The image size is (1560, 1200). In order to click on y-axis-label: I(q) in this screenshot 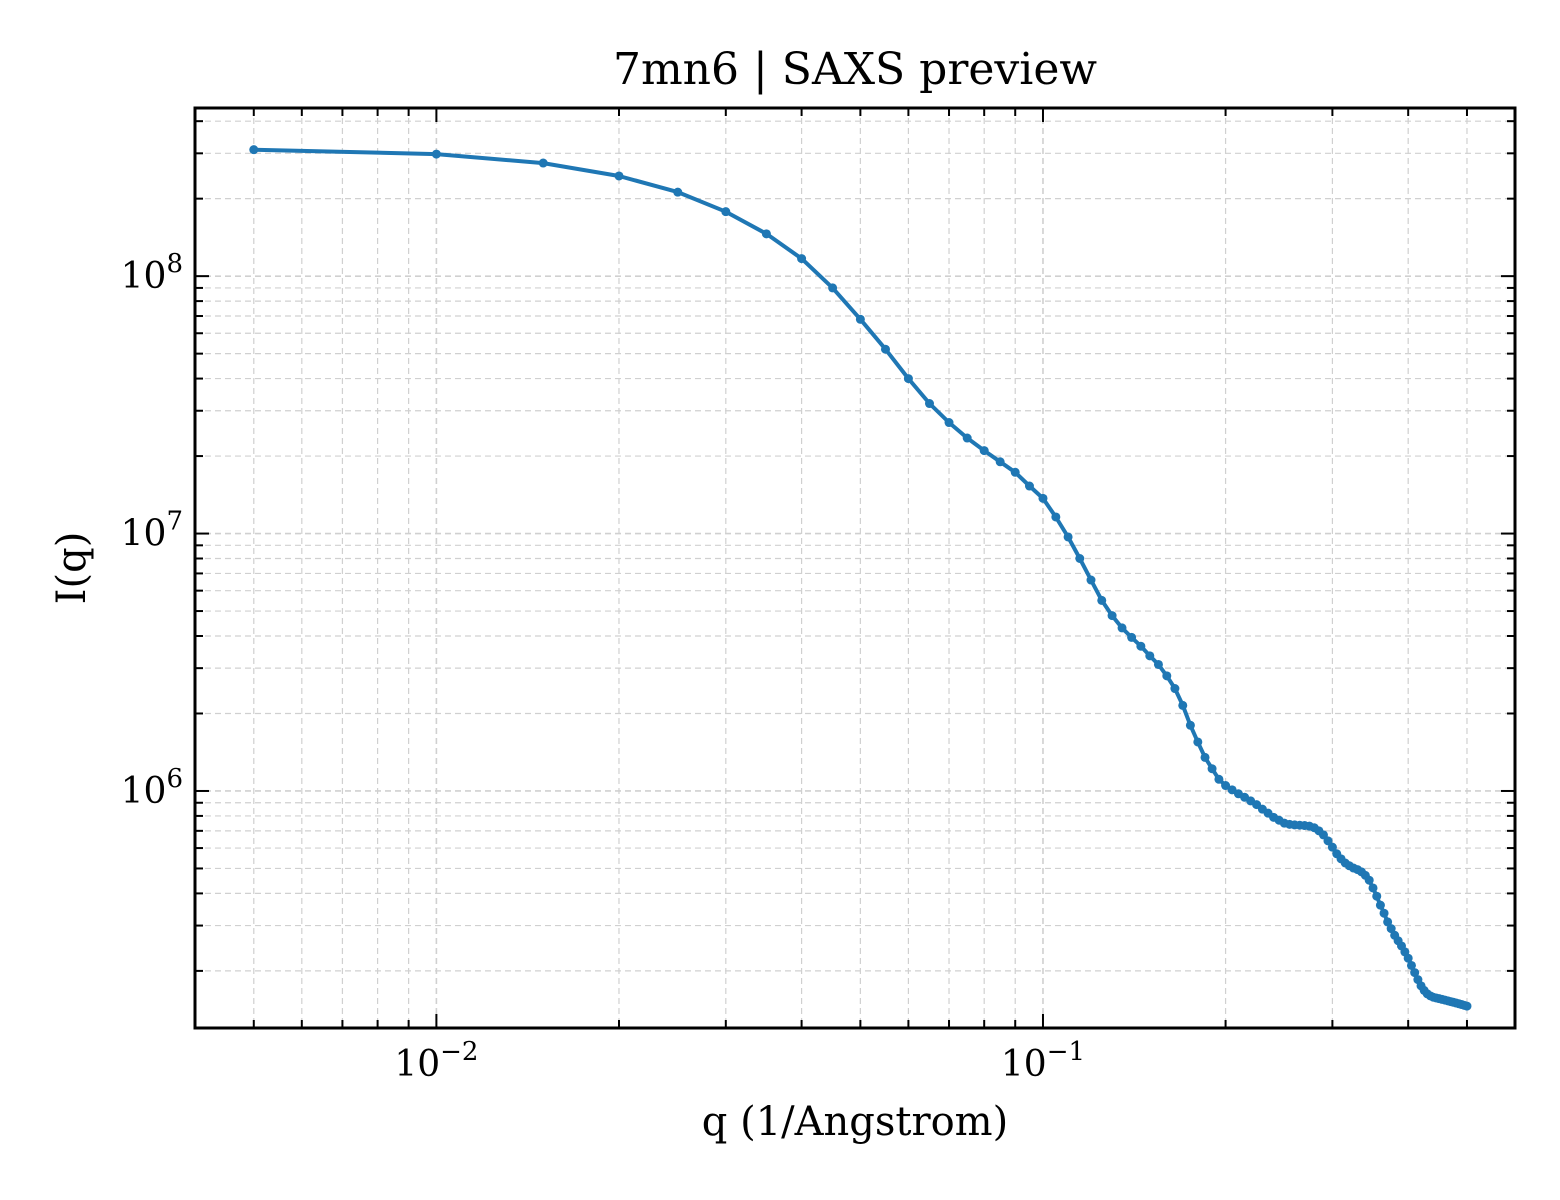, I will do `click(72, 568)`.